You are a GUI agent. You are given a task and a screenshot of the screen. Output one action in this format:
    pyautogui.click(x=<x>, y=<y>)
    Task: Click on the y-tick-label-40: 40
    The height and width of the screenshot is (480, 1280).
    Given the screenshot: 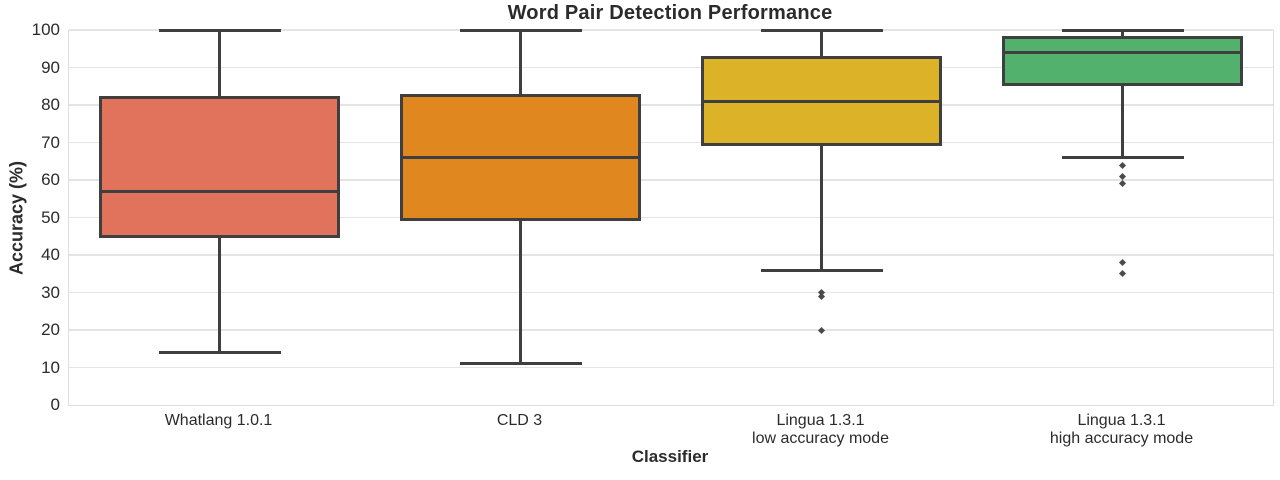 What is the action you would take?
    pyautogui.click(x=50, y=254)
    